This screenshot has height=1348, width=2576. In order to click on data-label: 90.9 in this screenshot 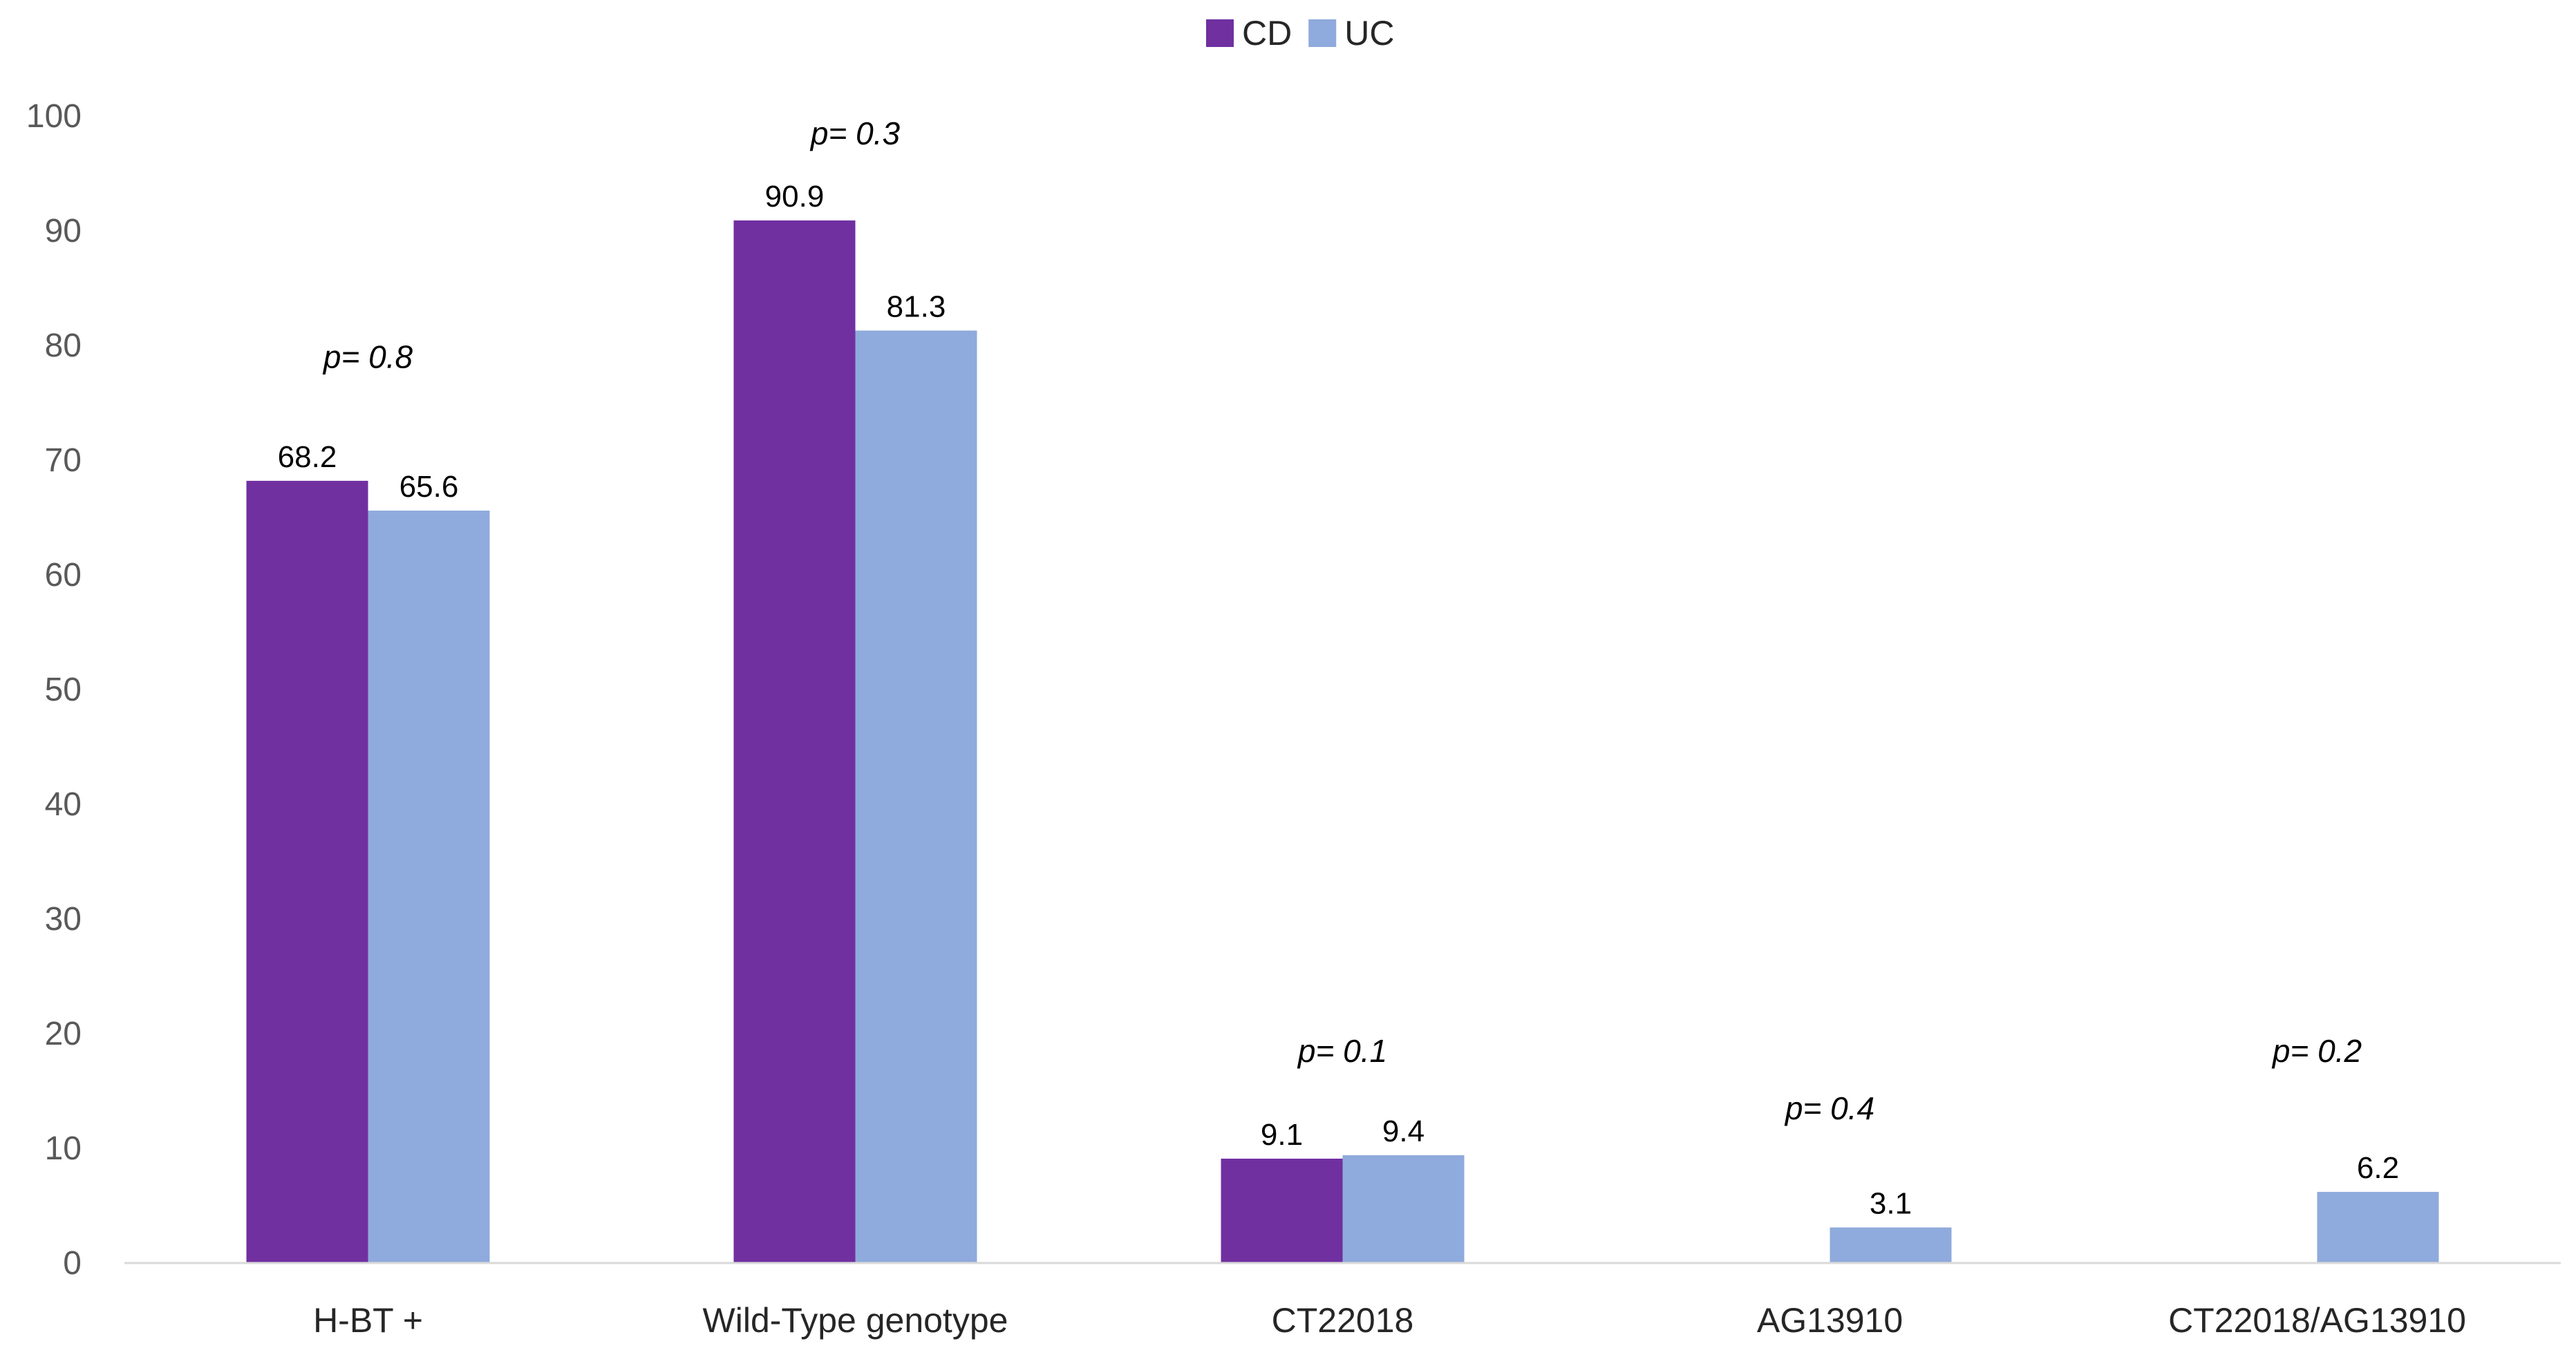, I will do `click(795, 196)`.